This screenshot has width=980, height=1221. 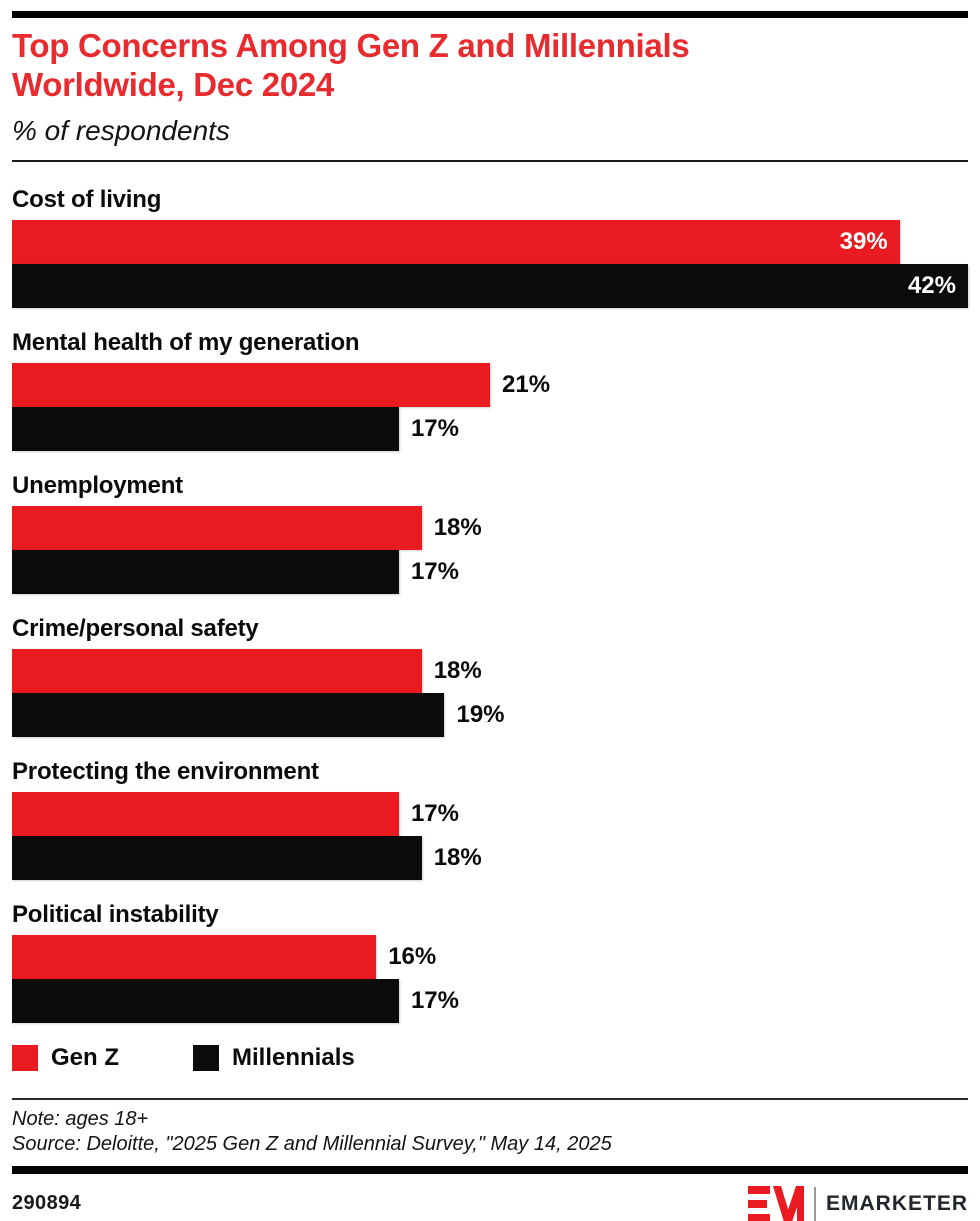 What do you see at coordinates (165, 771) in the screenshot?
I see `category-label: Protecting the environment` at bounding box center [165, 771].